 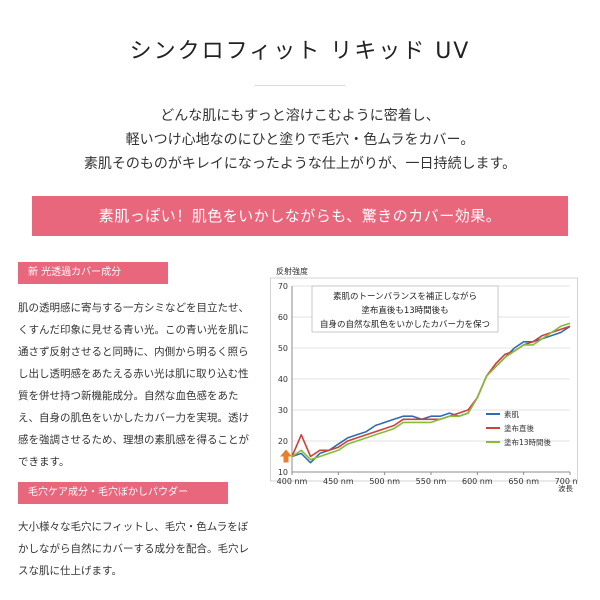 What do you see at coordinates (338, 481) in the screenshot?
I see `x-tick-label: 450 nm` at bounding box center [338, 481].